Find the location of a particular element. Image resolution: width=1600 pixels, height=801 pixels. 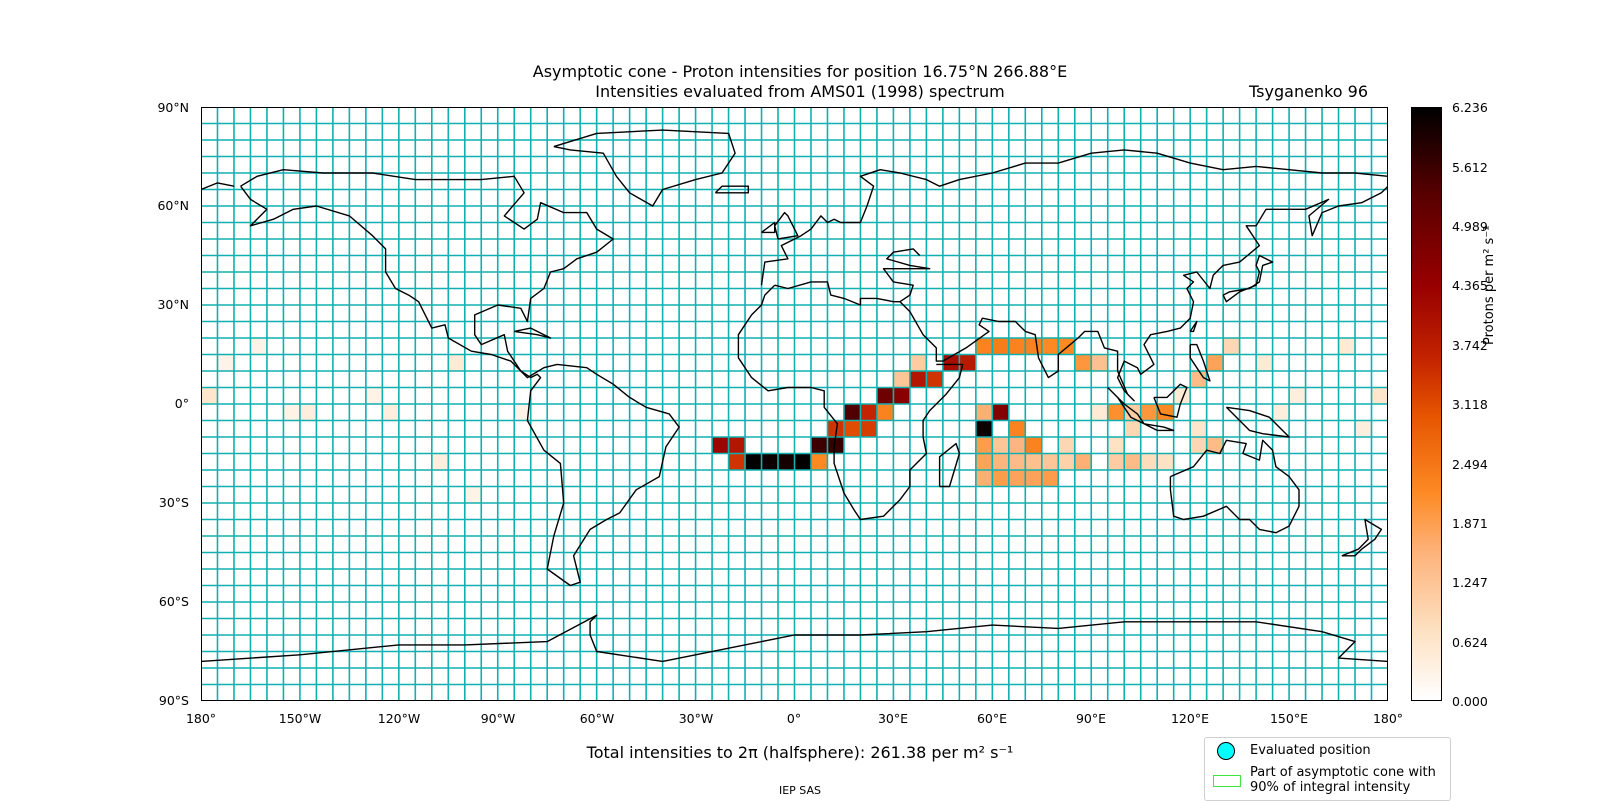

lat-tick: 90°S is located at coordinates (173, 700).